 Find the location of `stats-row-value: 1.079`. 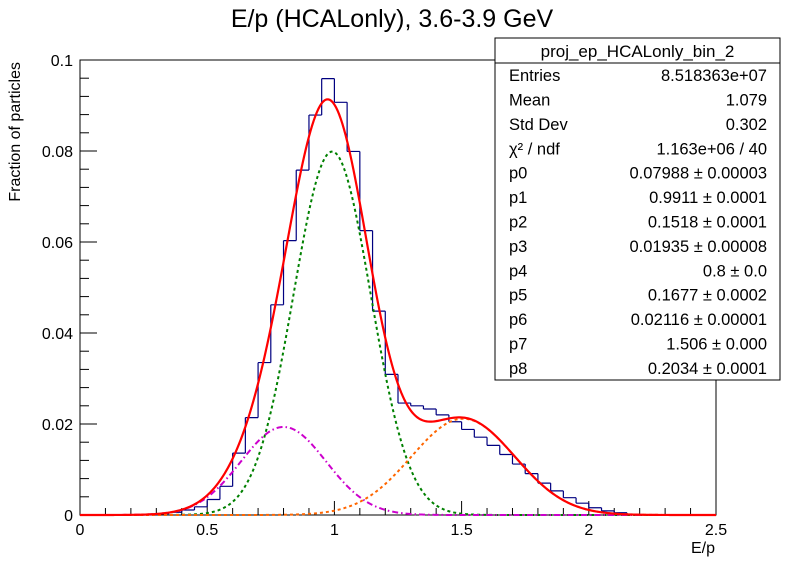

stats-row-value: 1.079 is located at coordinates (746, 101).